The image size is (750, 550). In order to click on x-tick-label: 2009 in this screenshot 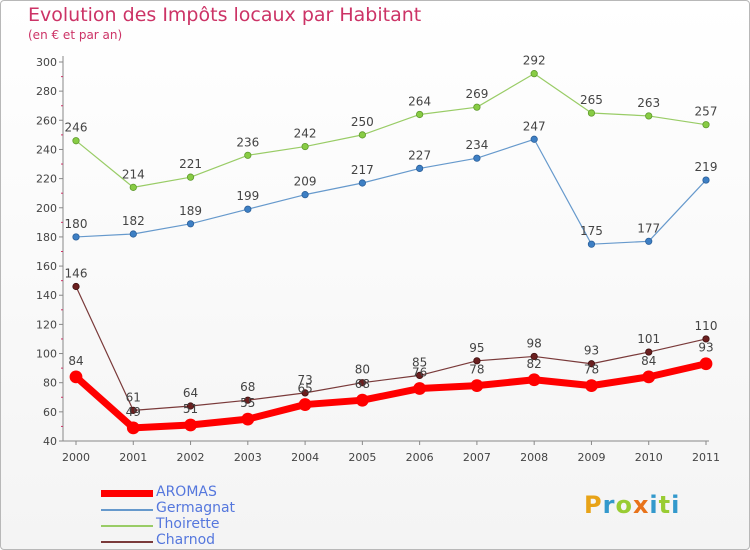, I will do `click(591, 457)`.